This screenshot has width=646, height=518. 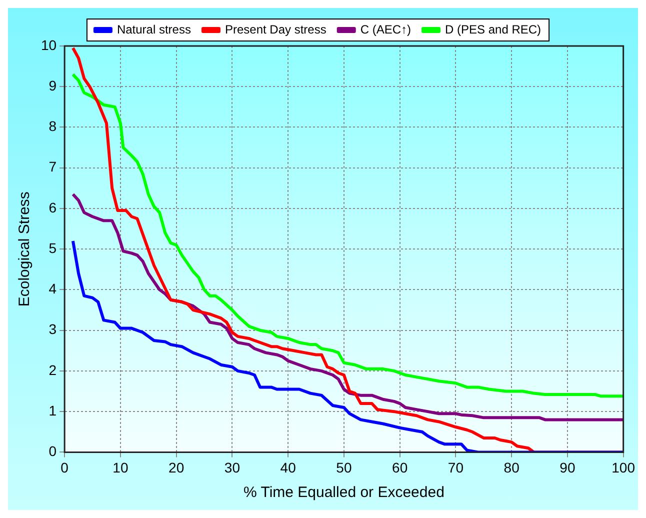 I want to click on y-tick-label: 7, so click(x=52, y=166).